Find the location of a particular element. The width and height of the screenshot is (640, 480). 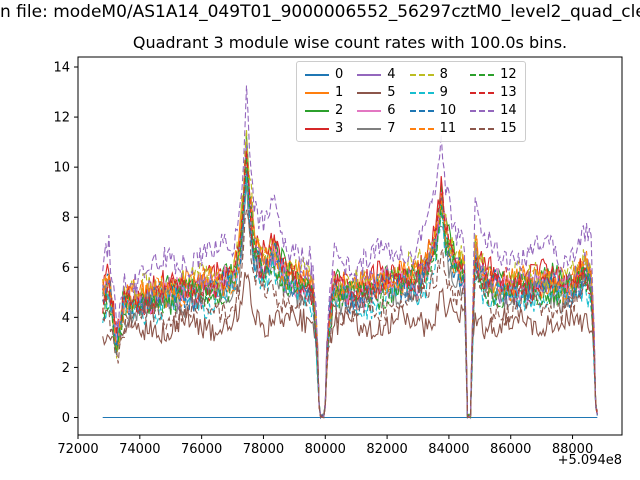

x-tick-label: 76000 is located at coordinates (201, 449).